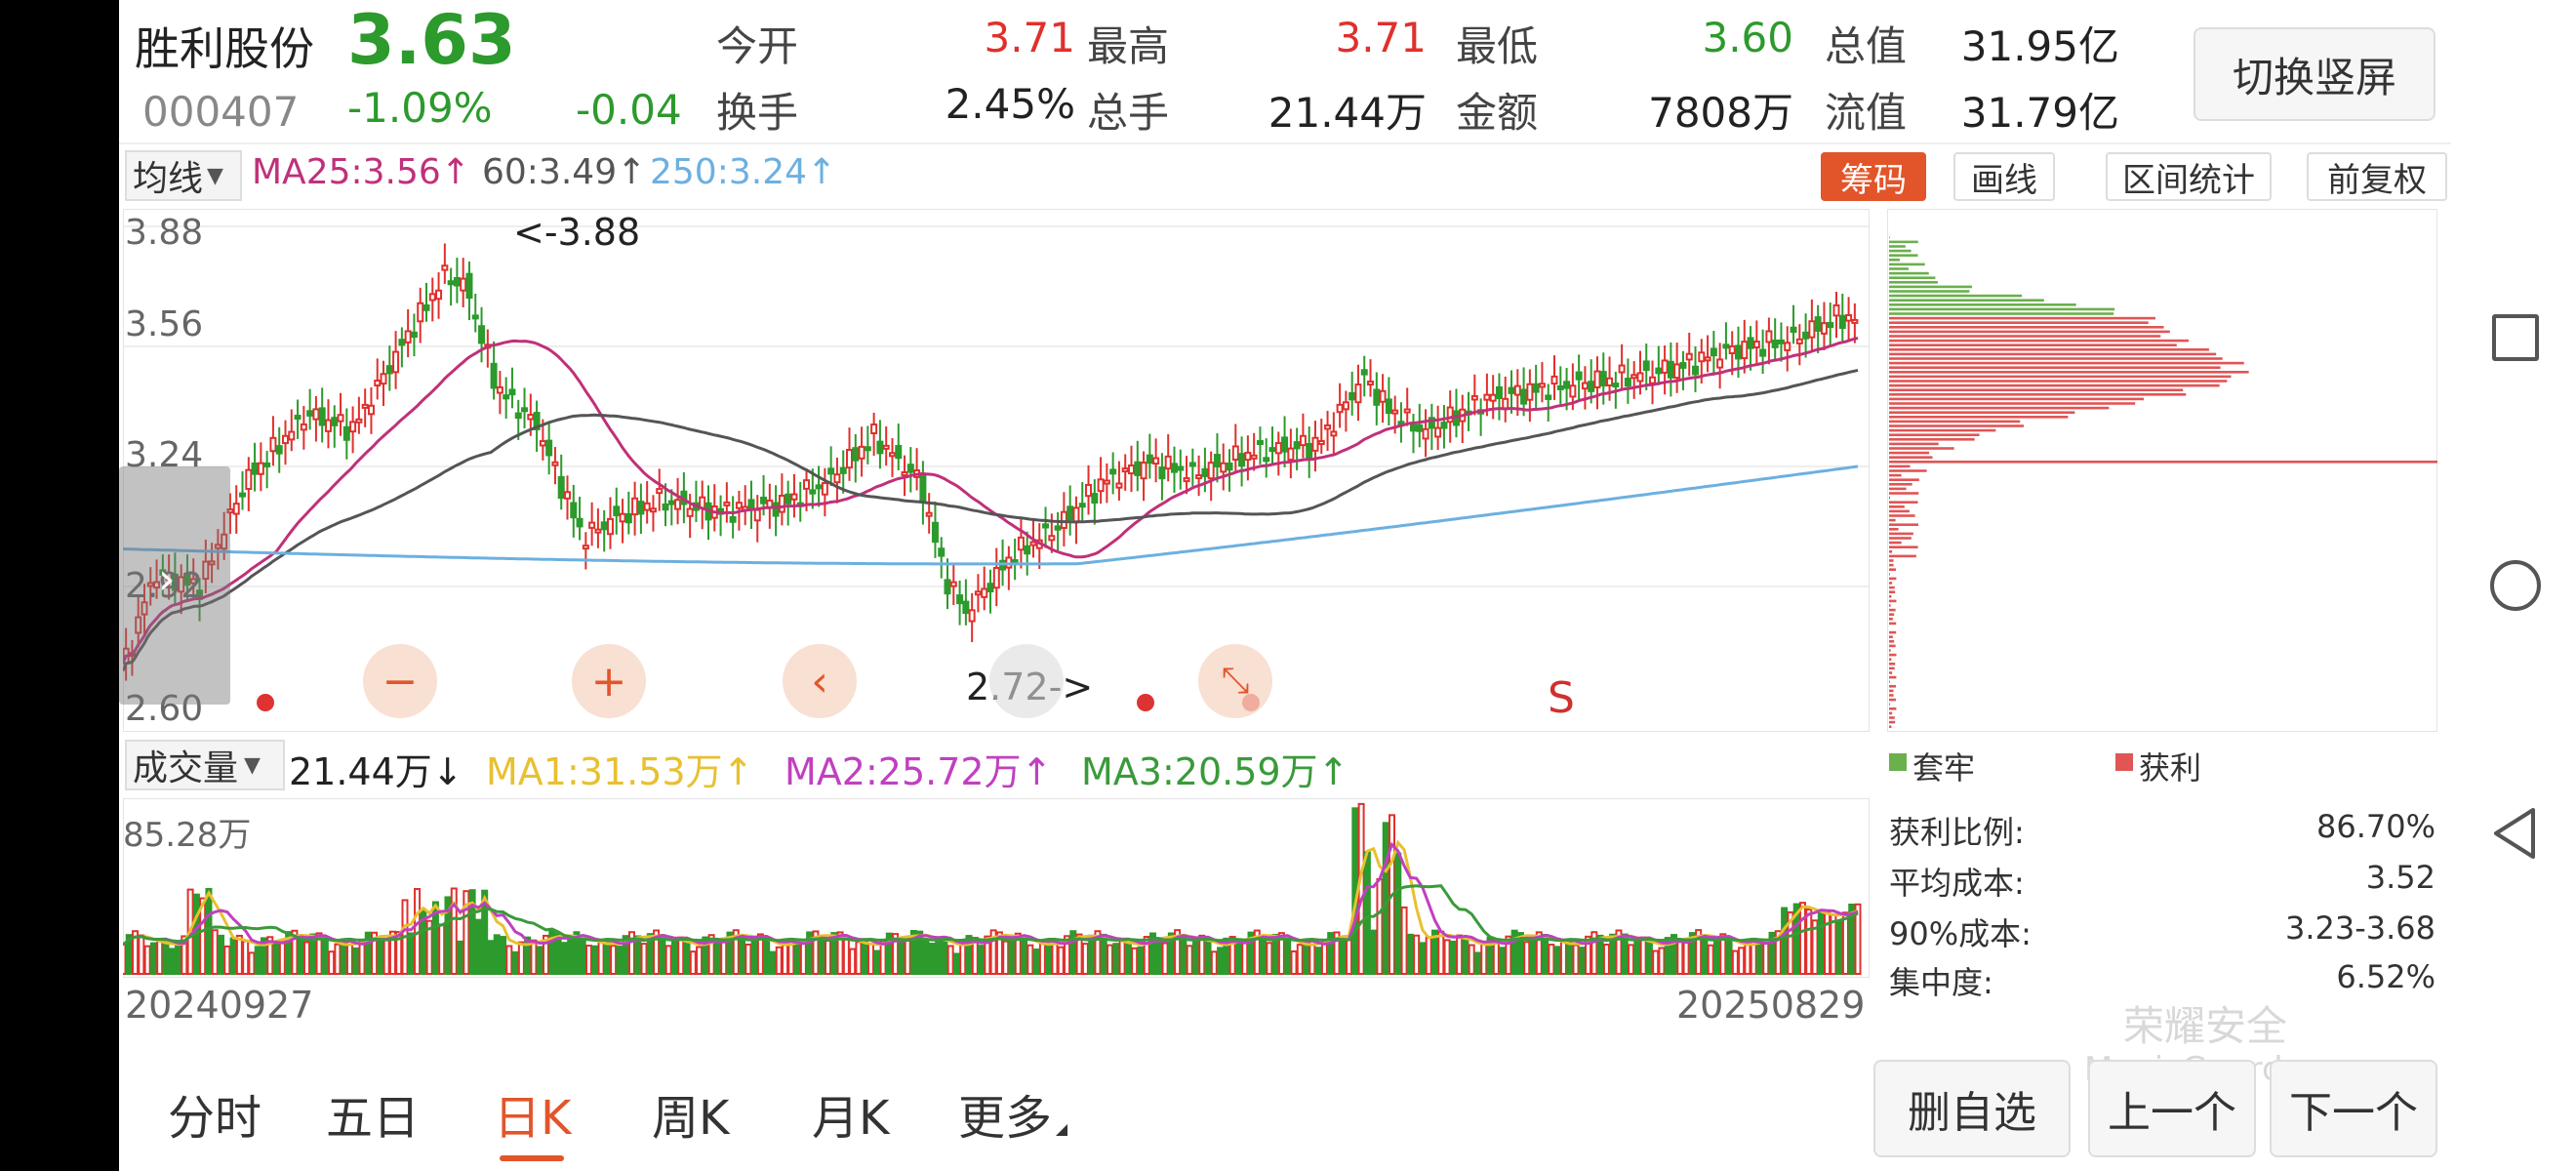  Describe the element at coordinates (1285, 143) in the screenshot. I see `header-divider` at that location.